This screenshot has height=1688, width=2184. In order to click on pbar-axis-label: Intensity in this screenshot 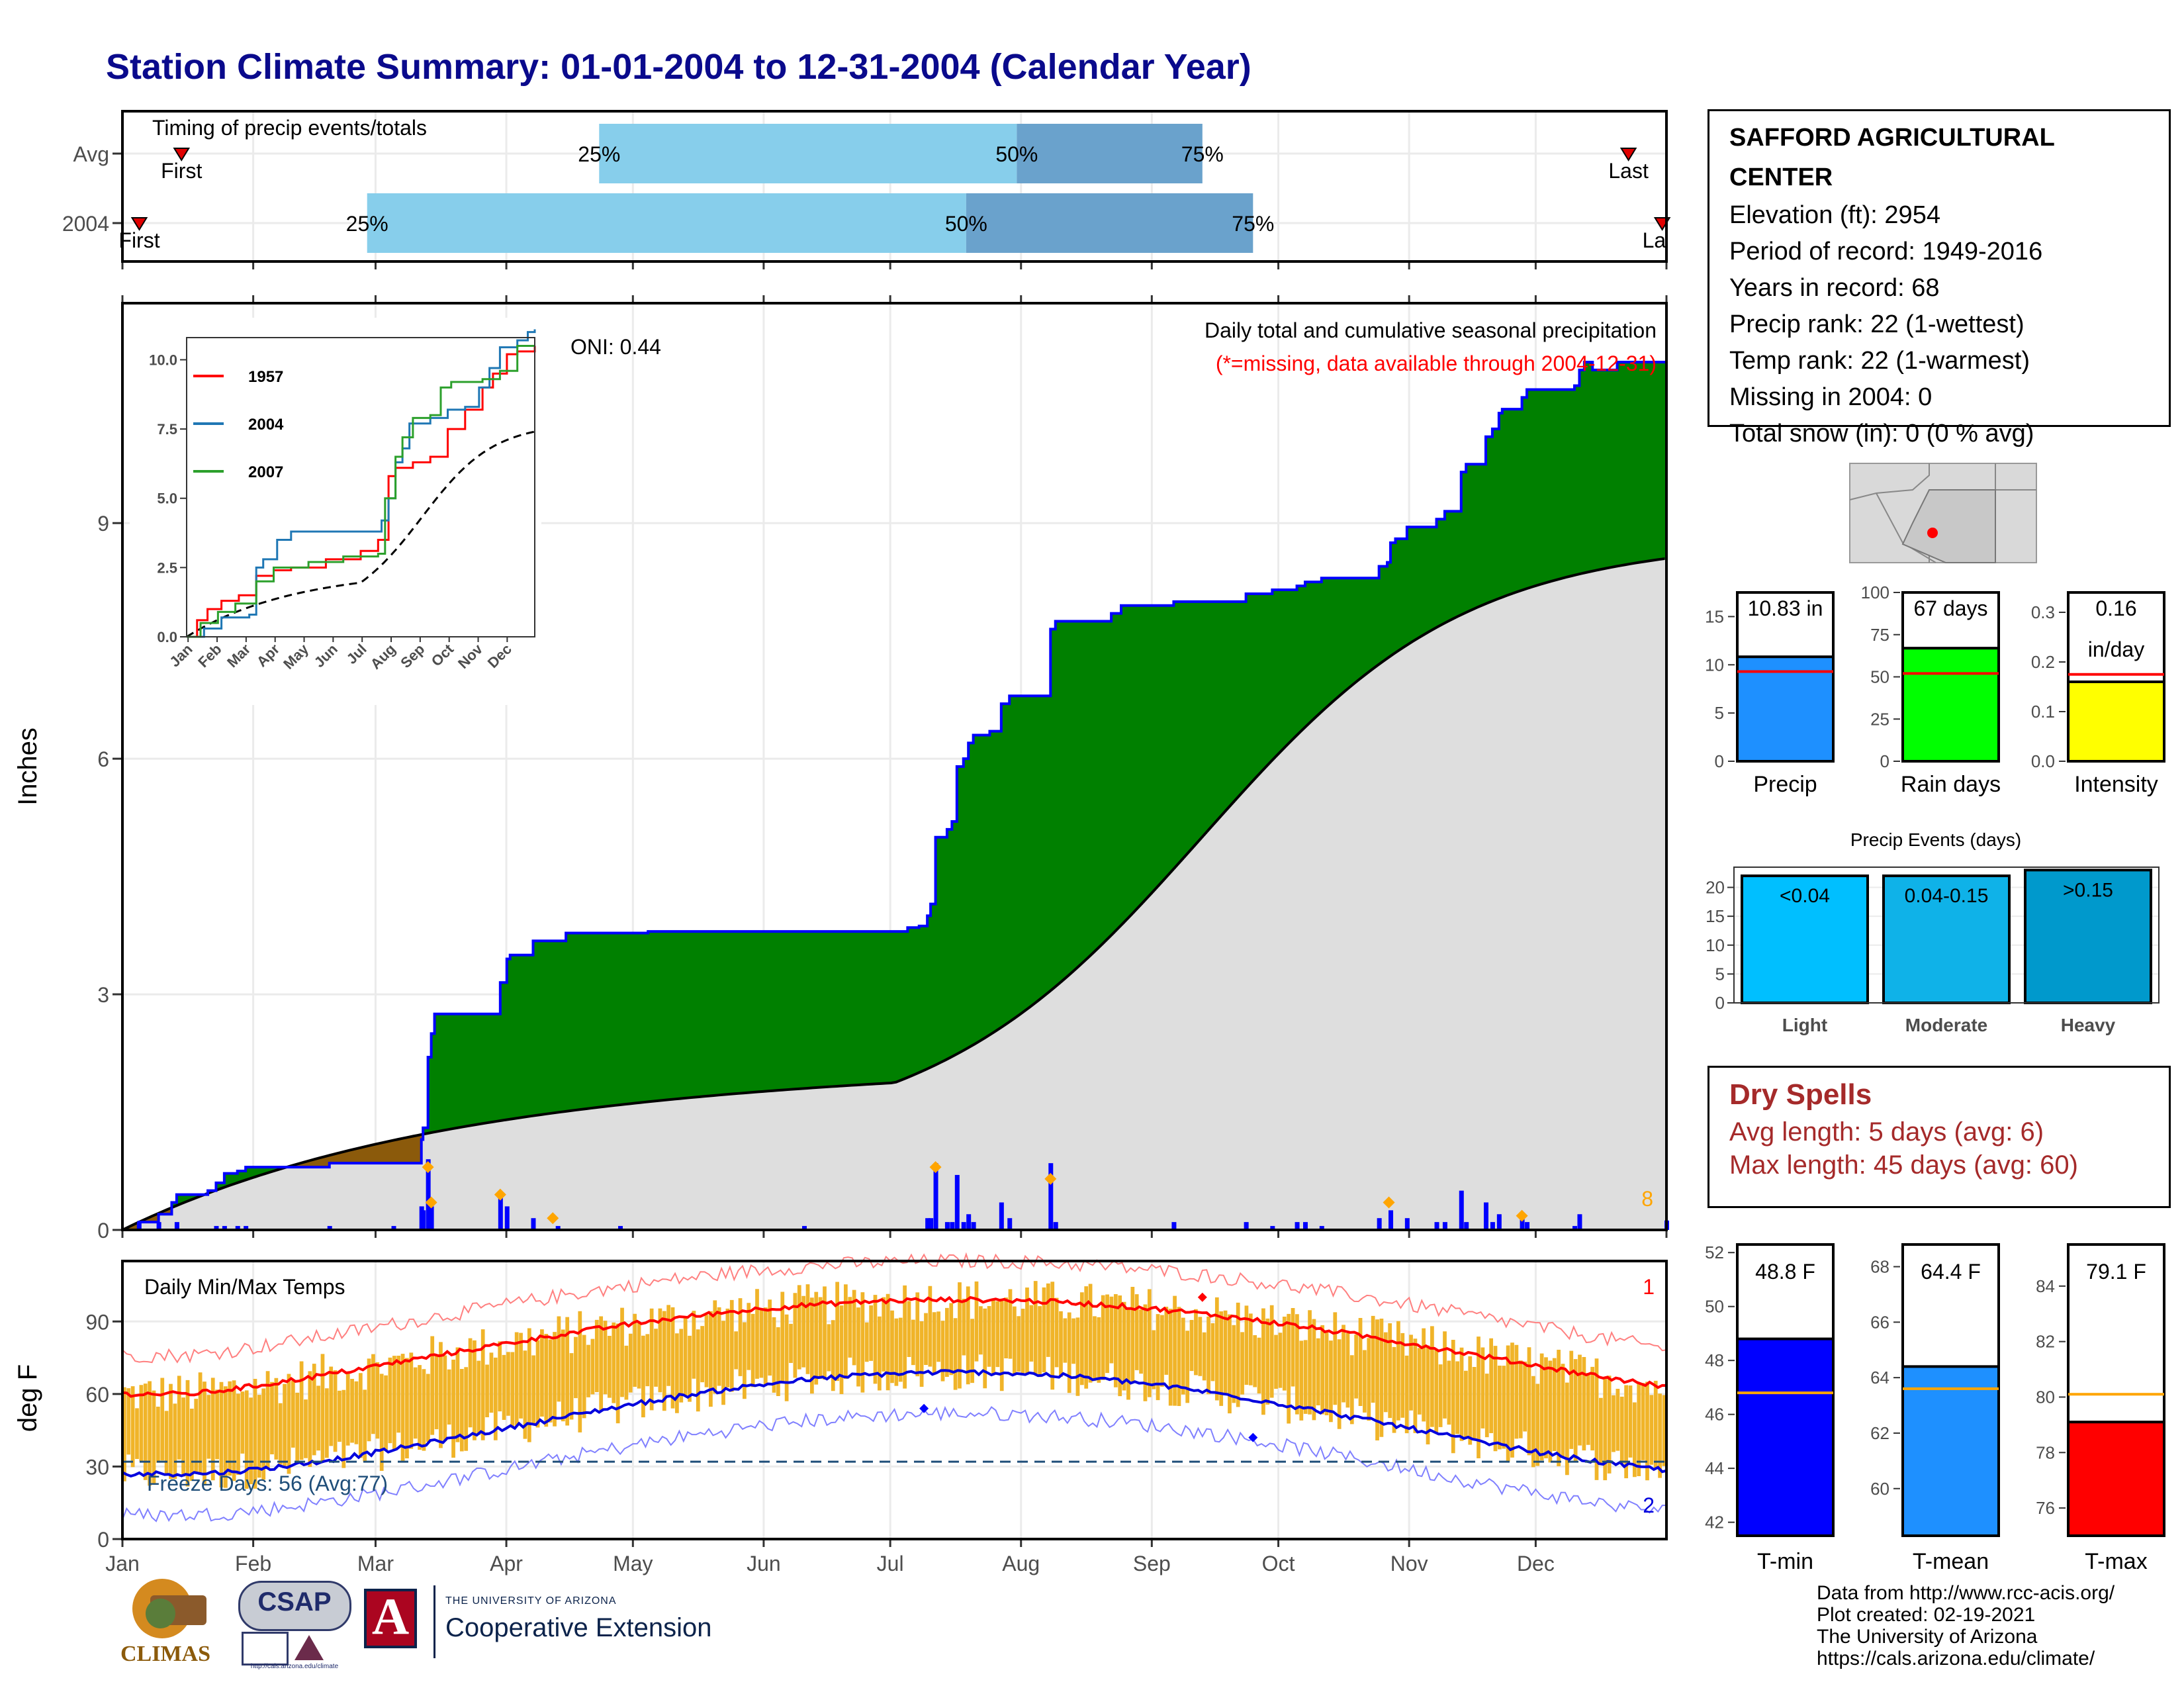, I will do `click(2116, 784)`.